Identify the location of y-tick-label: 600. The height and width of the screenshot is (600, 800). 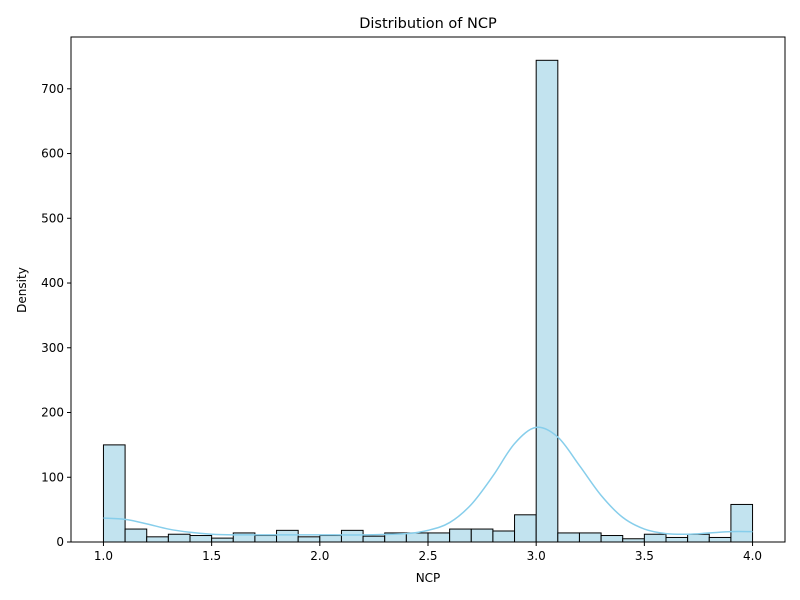
(52, 154).